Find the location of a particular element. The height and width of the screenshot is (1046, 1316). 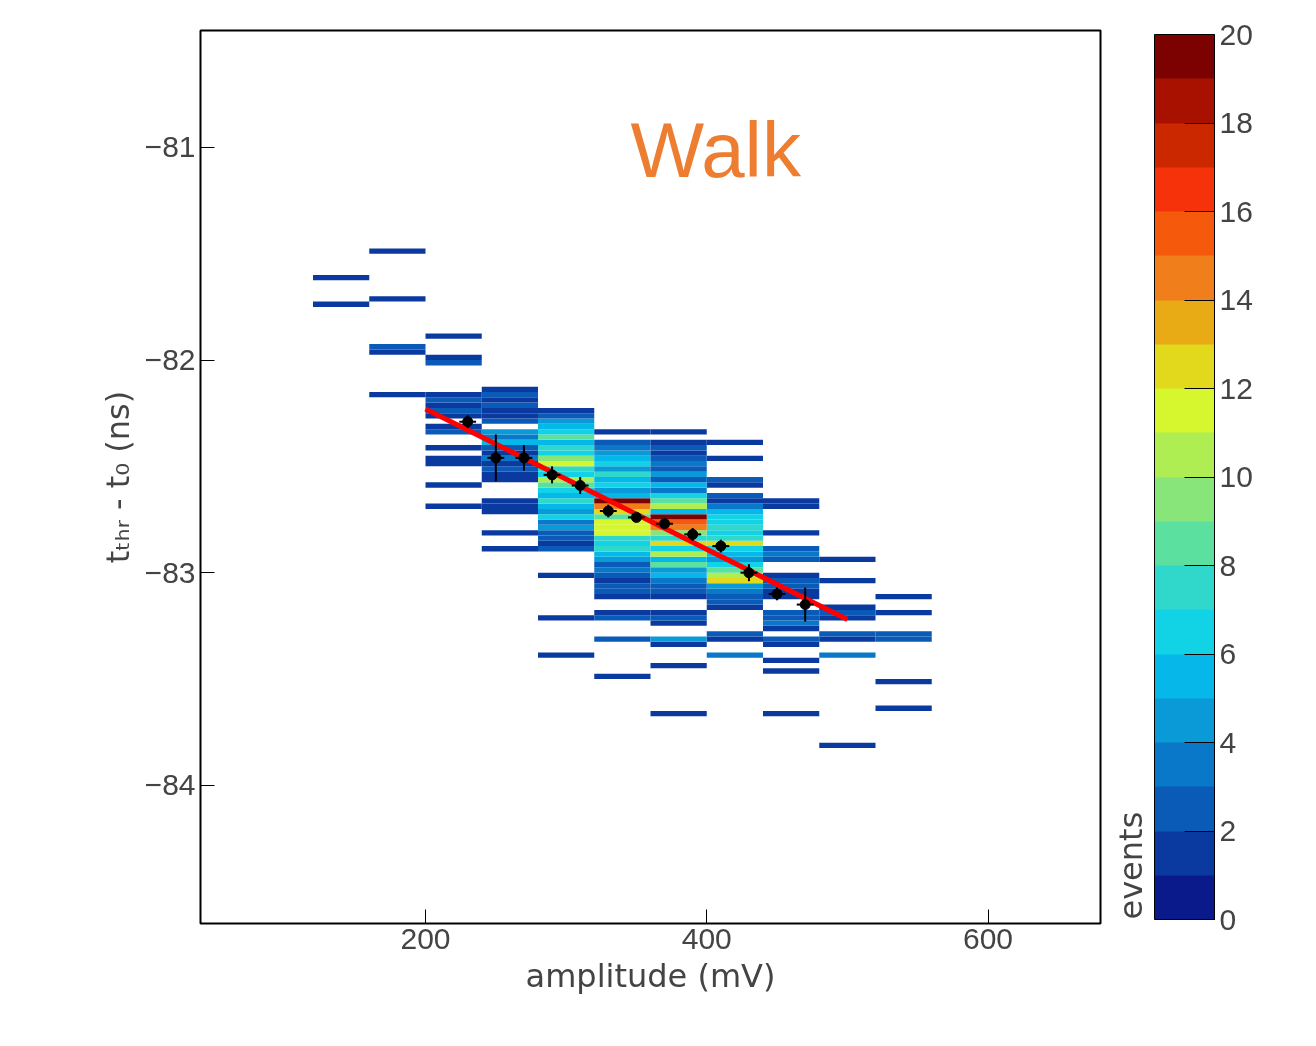

color-bar-label: 10 is located at coordinates (1236, 476).